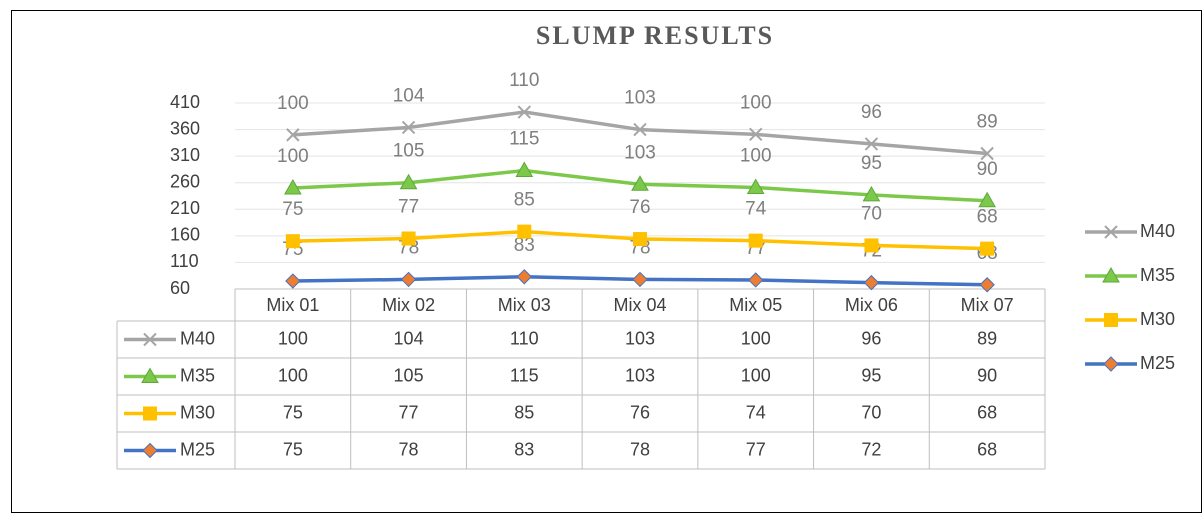  What do you see at coordinates (409, 95) in the screenshot?
I see `data-label: 104` at bounding box center [409, 95].